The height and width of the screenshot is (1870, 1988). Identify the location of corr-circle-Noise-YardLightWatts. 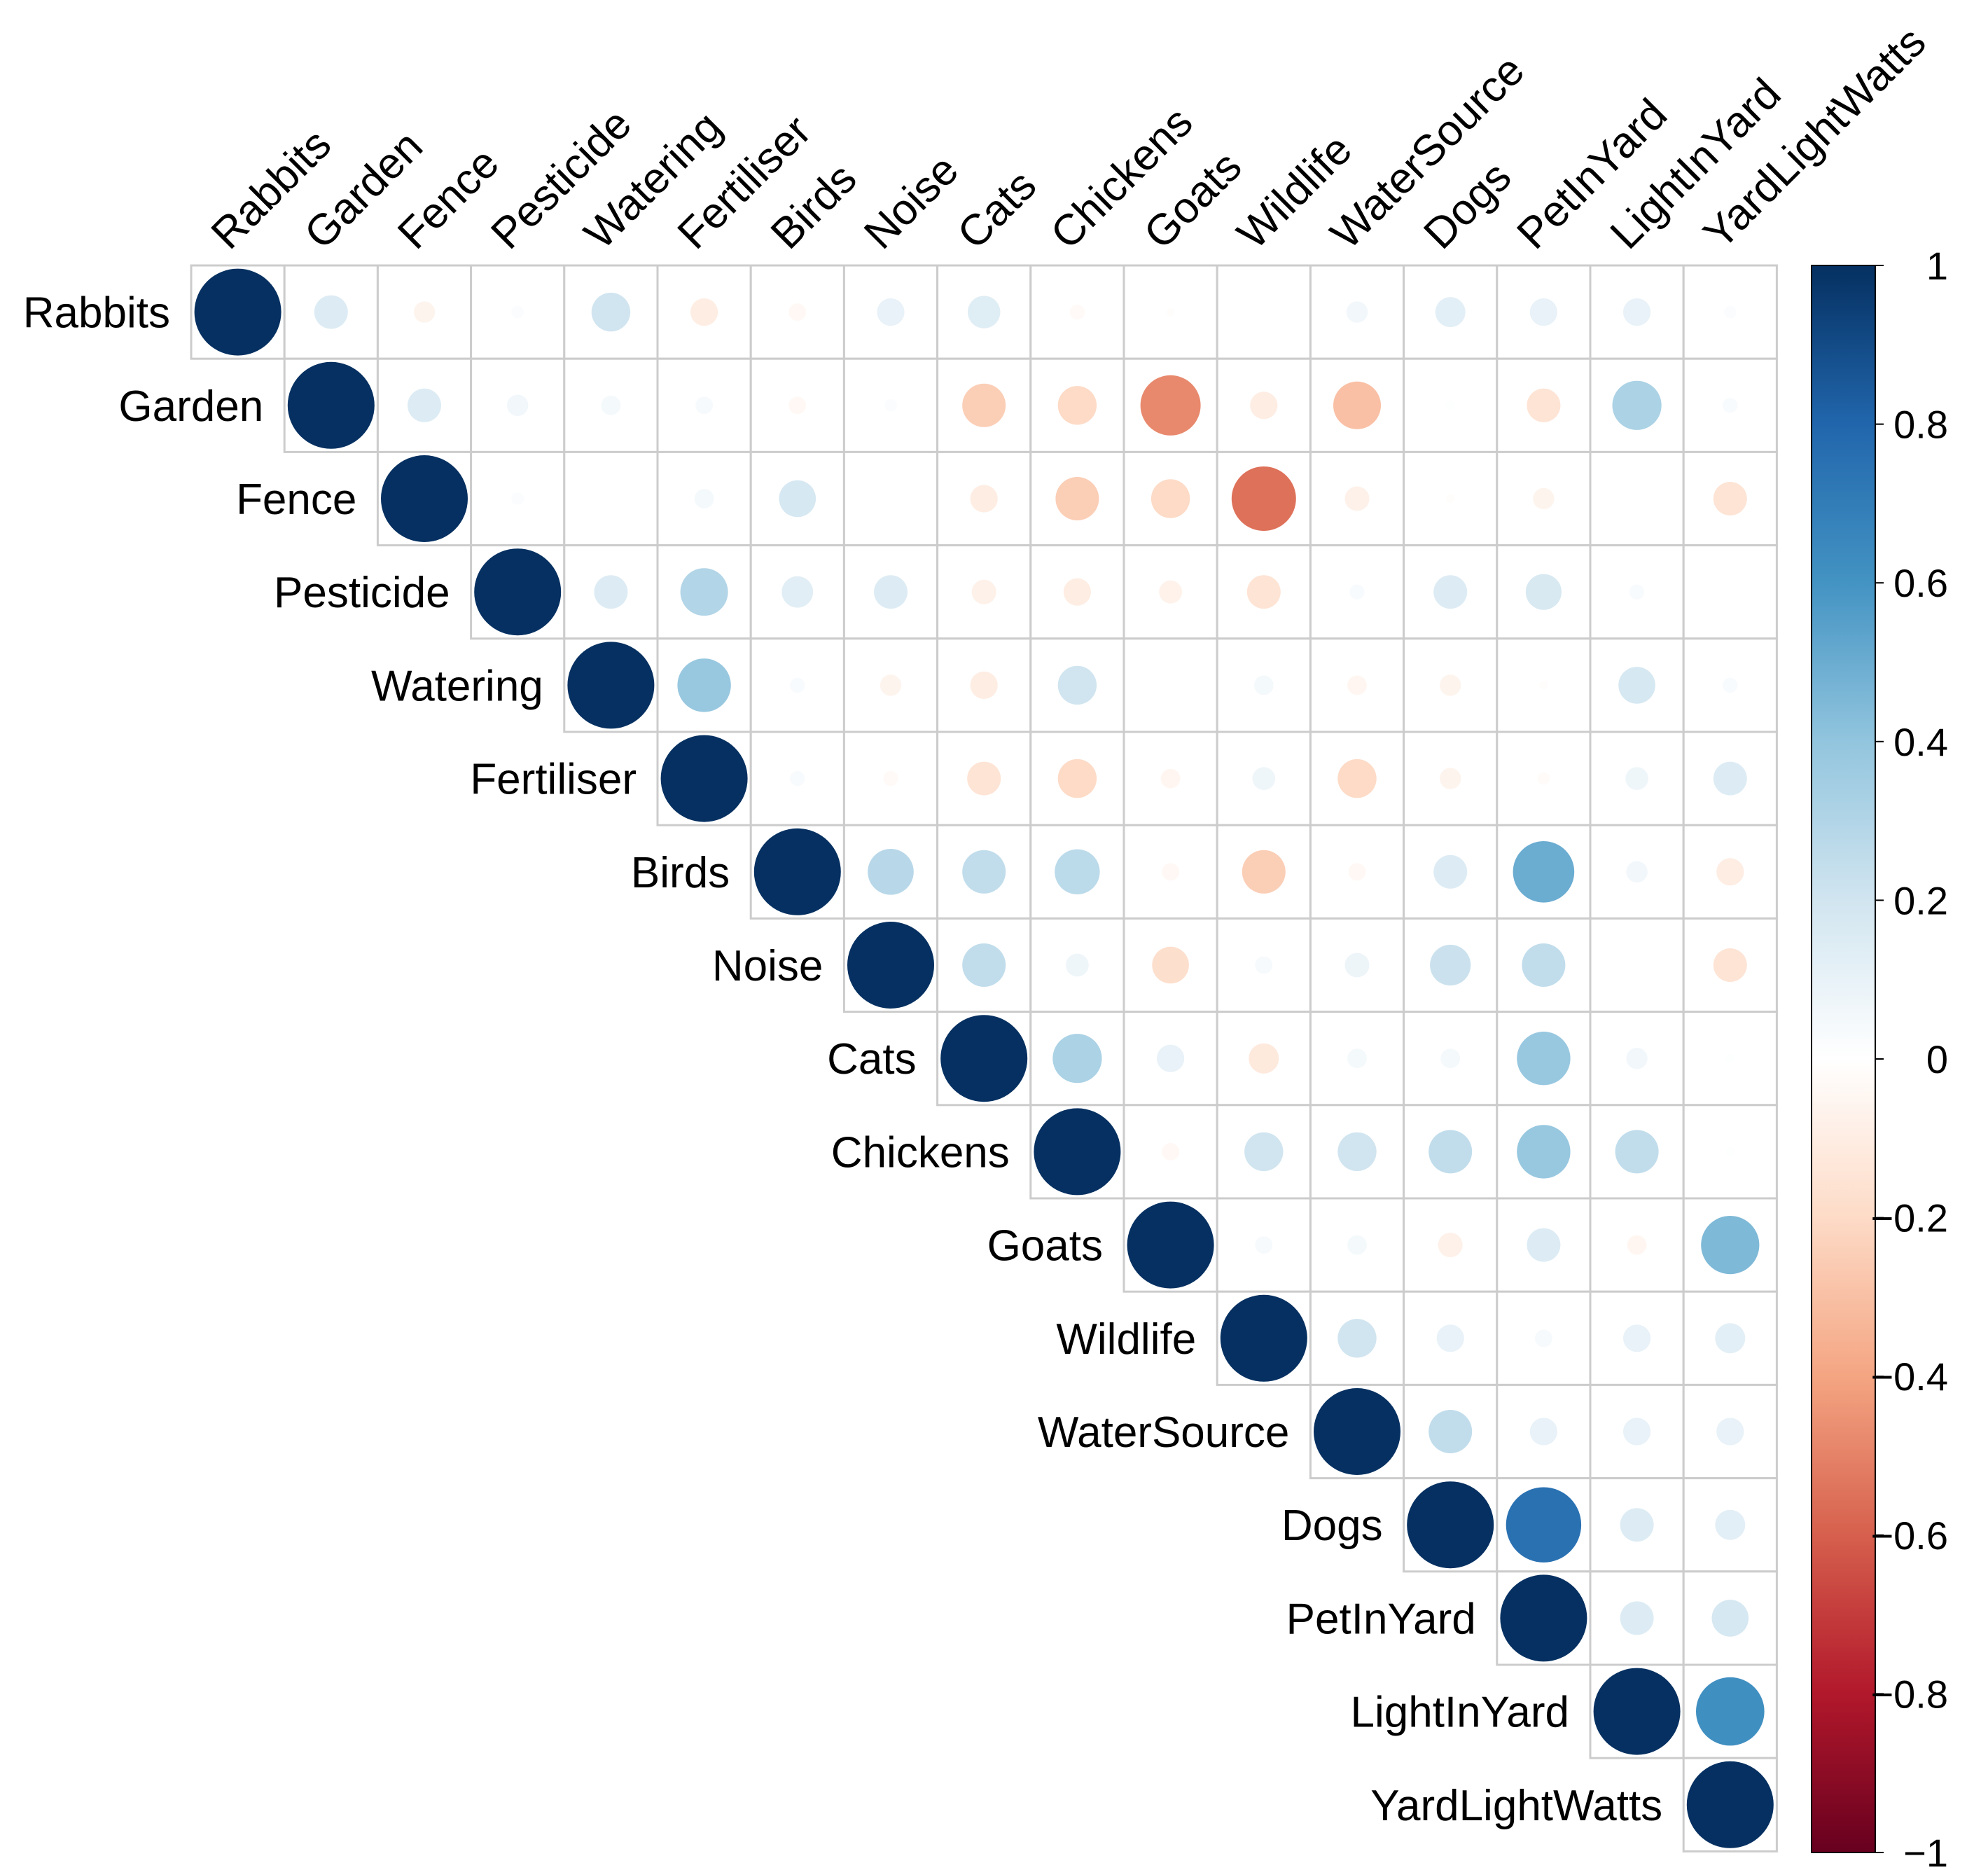
(1730, 965).